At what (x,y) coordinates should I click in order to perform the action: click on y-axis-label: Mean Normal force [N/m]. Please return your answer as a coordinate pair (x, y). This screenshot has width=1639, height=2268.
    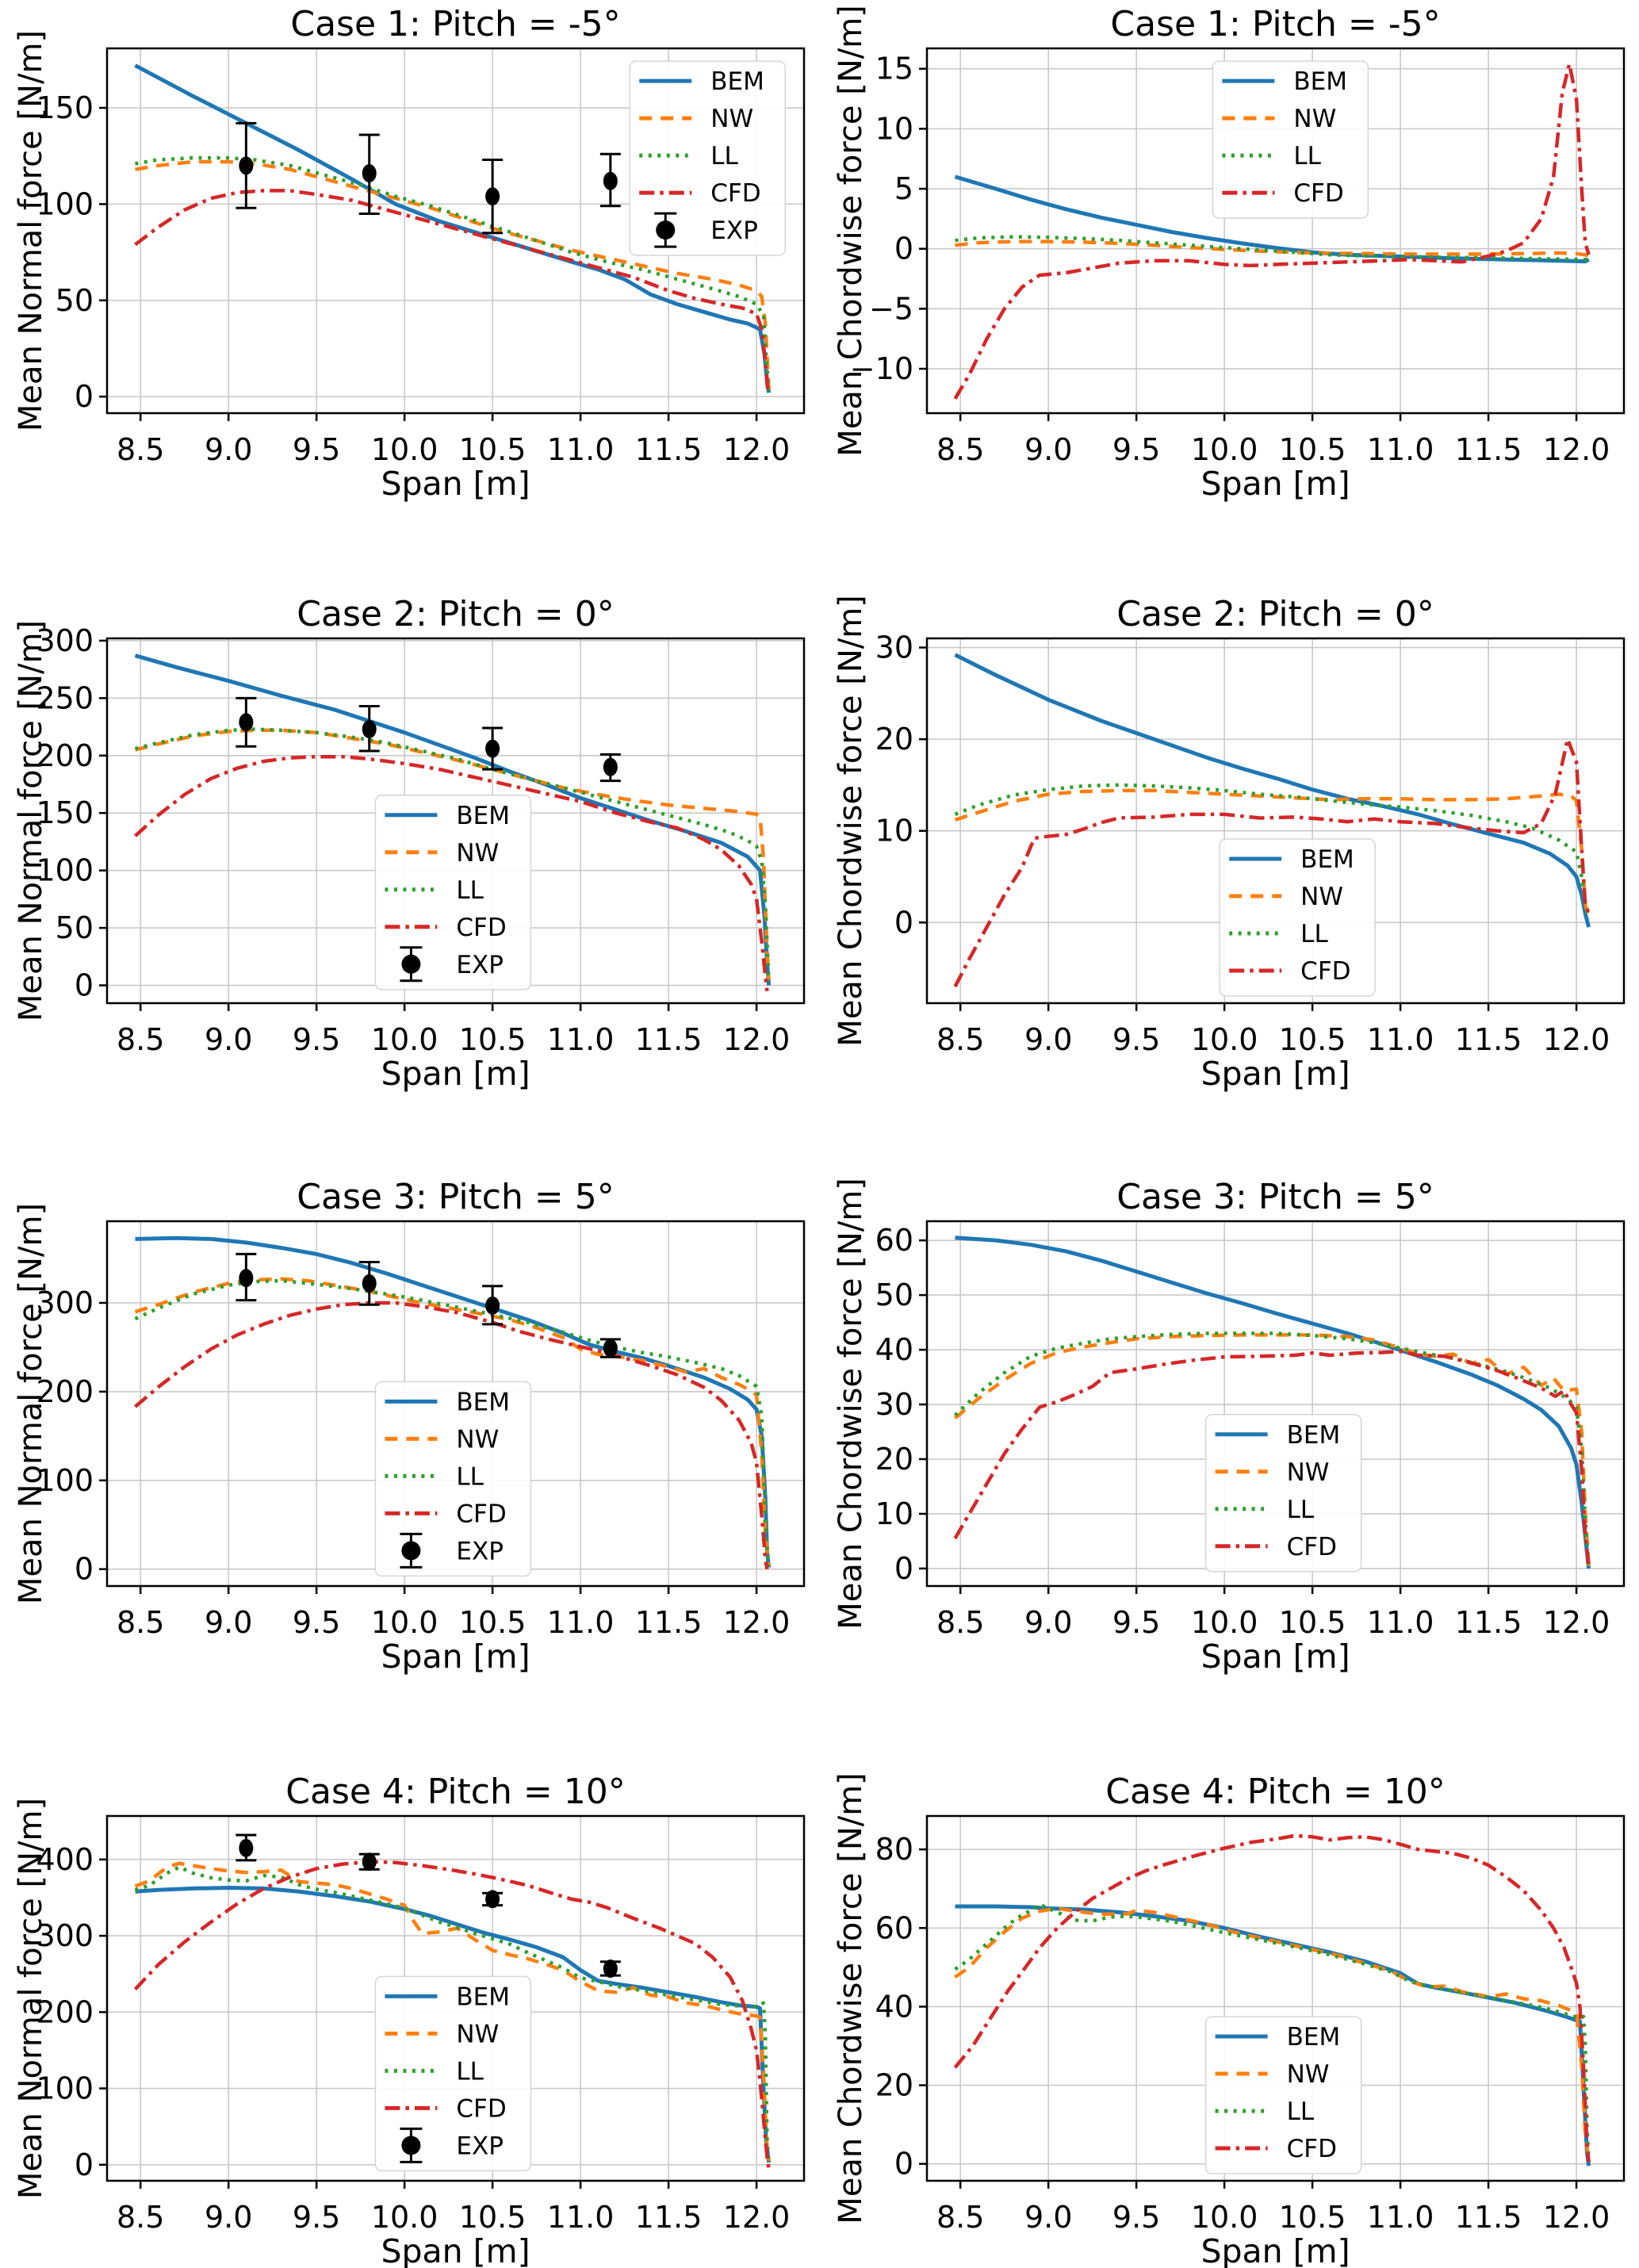
    Looking at the image, I should click on (31, 1998).